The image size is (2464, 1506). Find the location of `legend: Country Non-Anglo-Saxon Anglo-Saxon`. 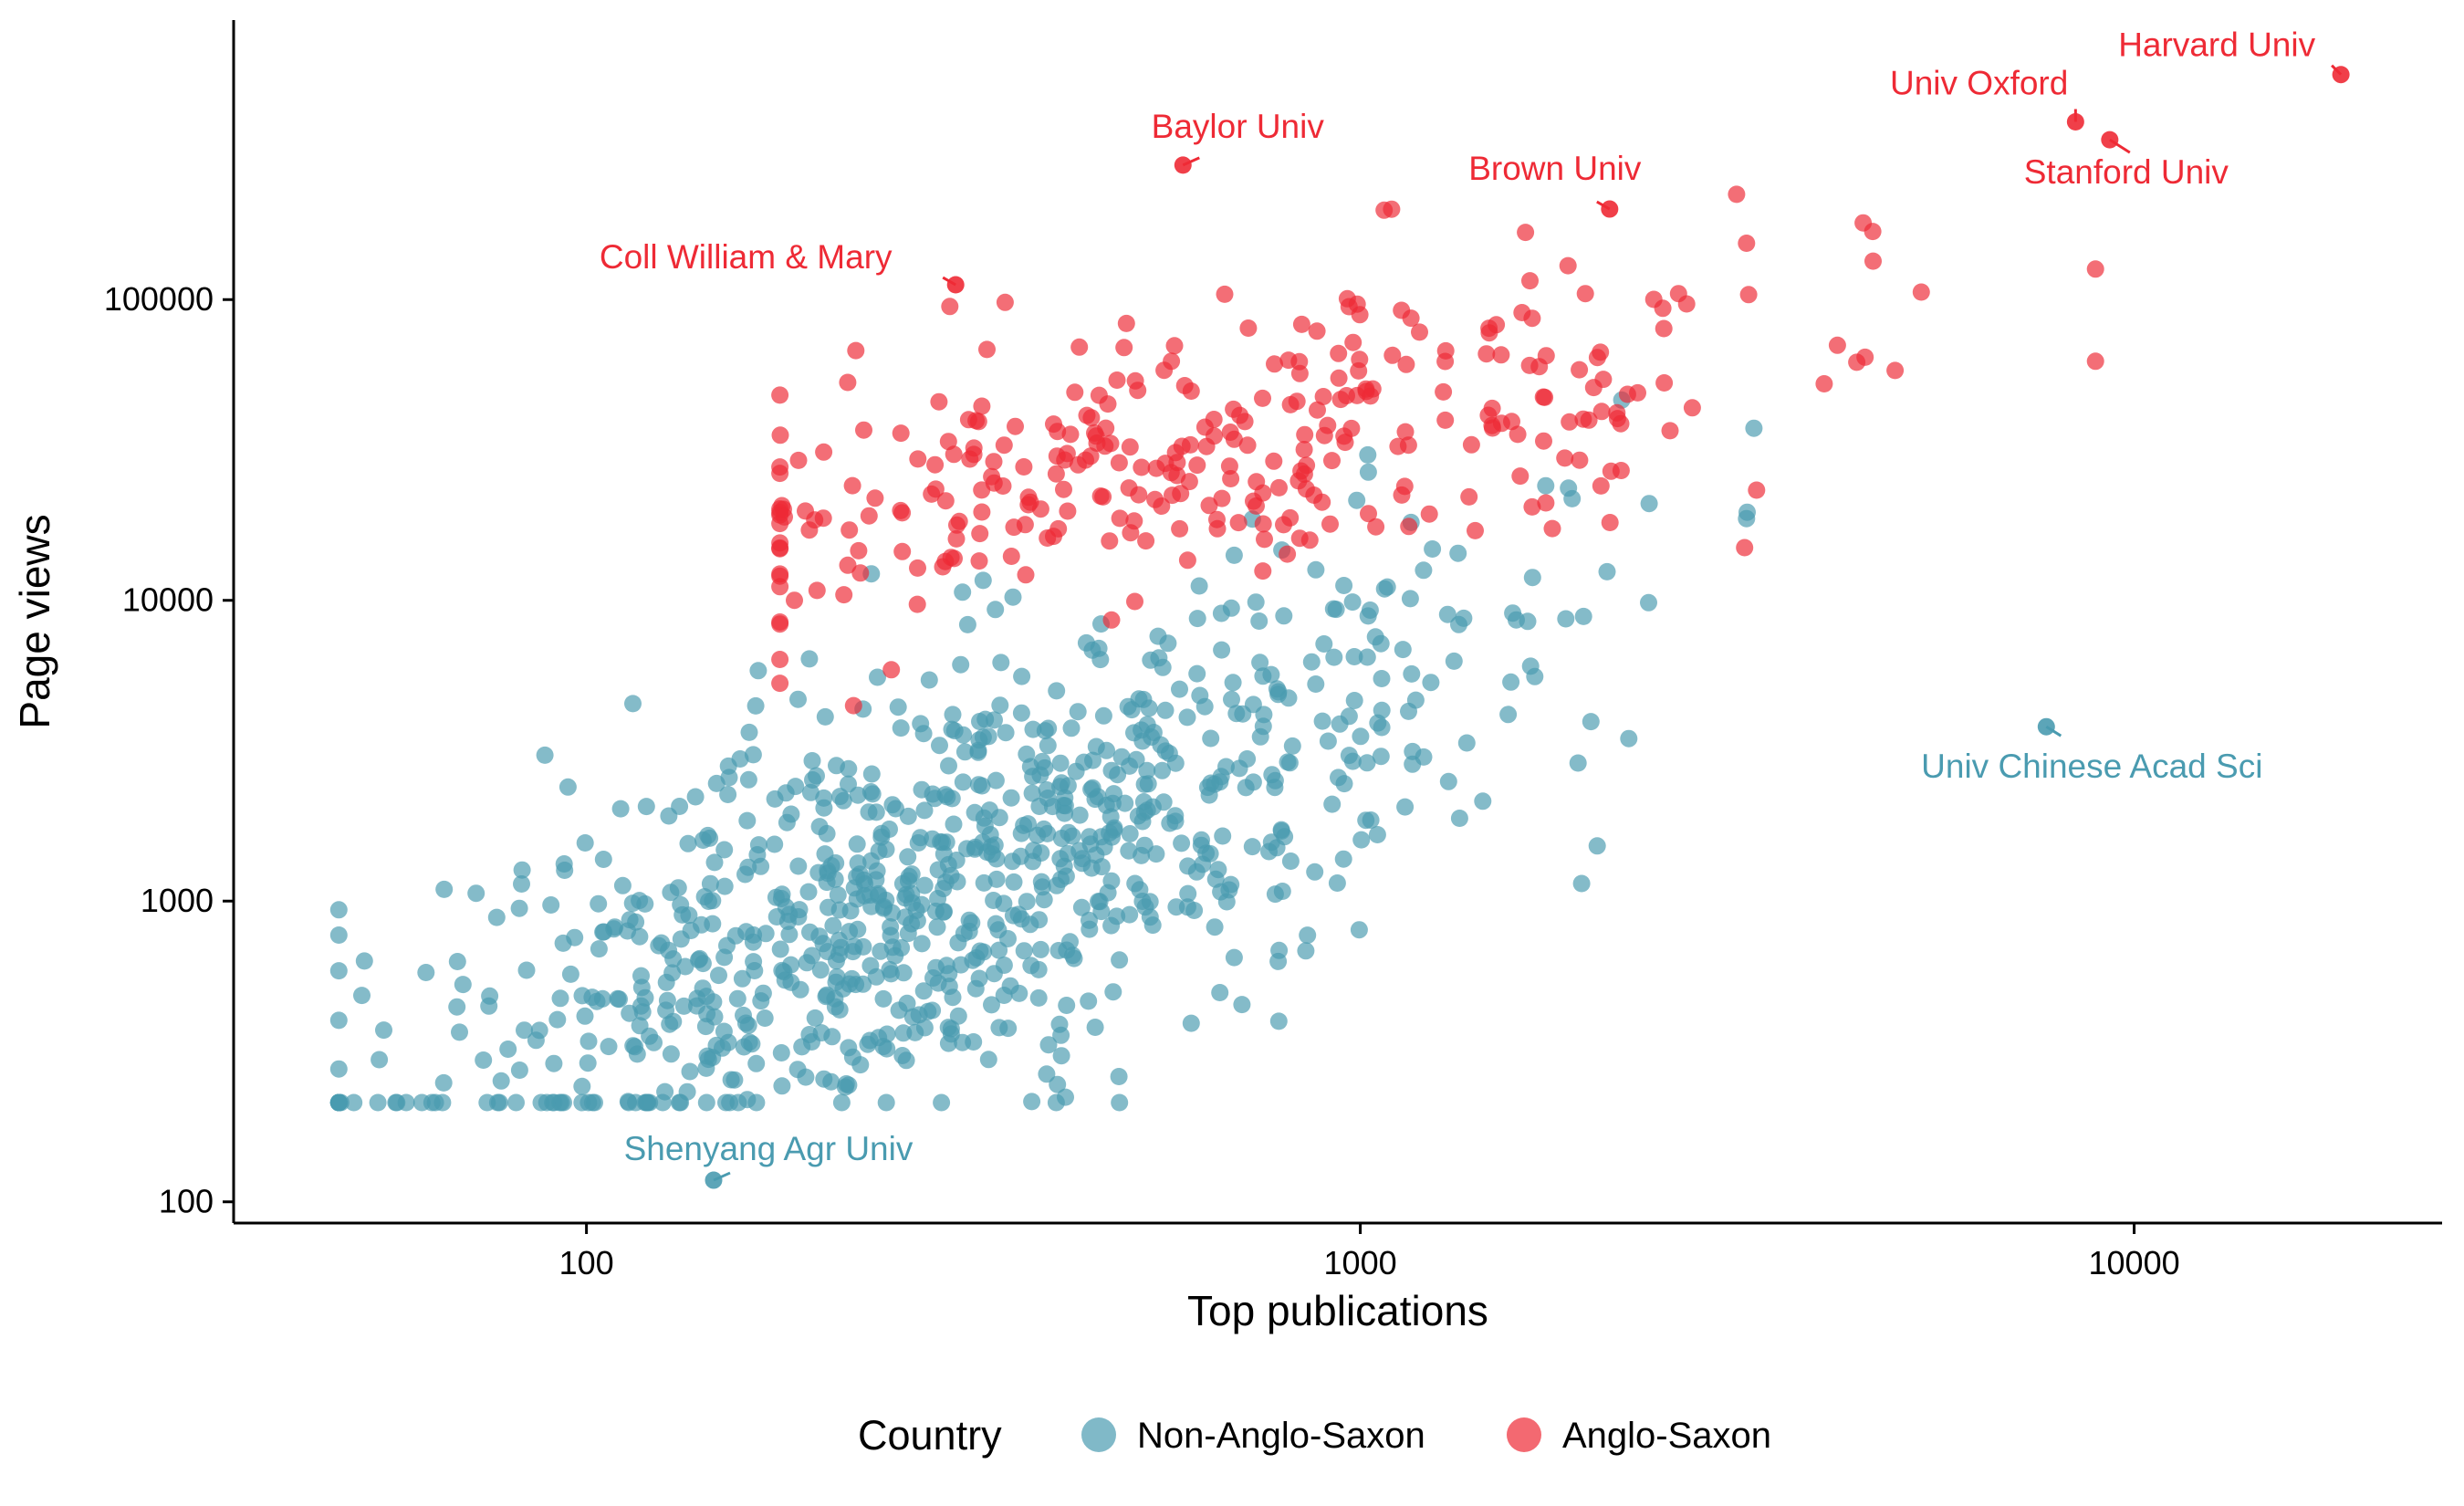

legend: Country Non-Anglo-Saxon Anglo-Saxon is located at coordinates (1314, 1435).